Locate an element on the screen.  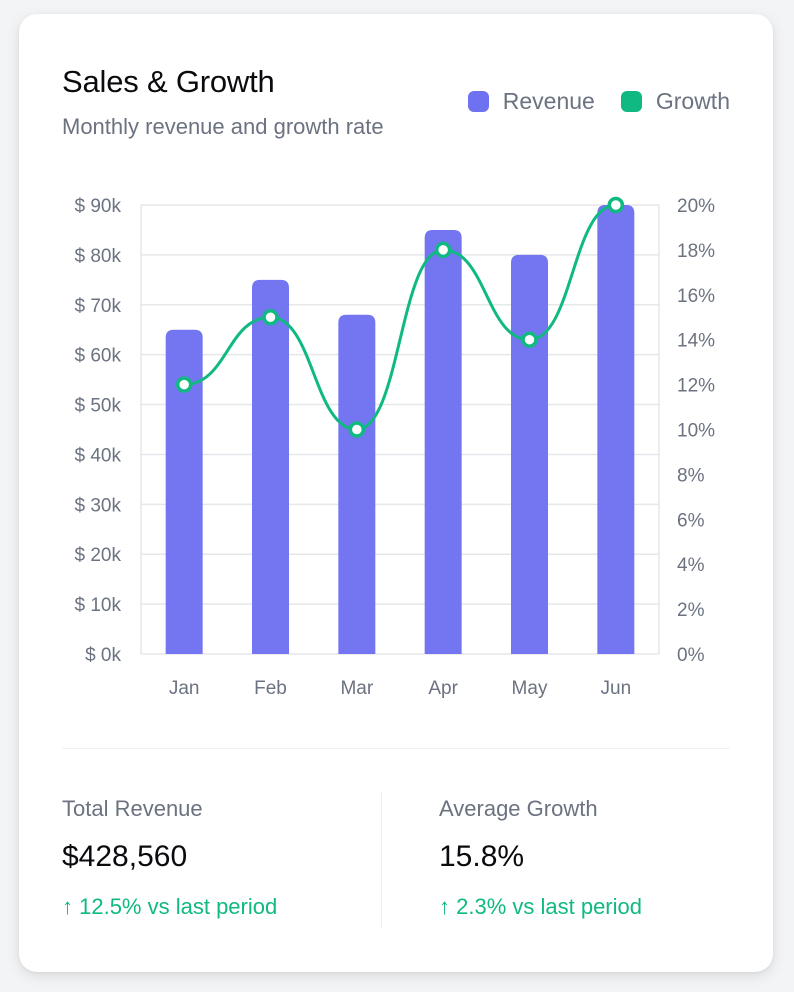
x-tick-label: Feb is located at coordinates (270, 688).